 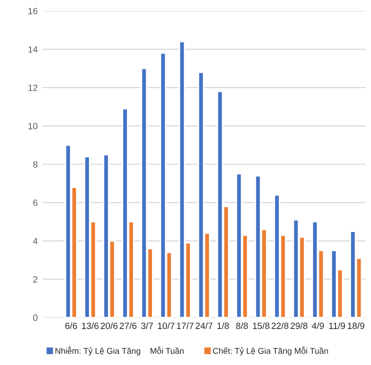 I want to click on x-tick-label: 10/7, so click(x=166, y=326).